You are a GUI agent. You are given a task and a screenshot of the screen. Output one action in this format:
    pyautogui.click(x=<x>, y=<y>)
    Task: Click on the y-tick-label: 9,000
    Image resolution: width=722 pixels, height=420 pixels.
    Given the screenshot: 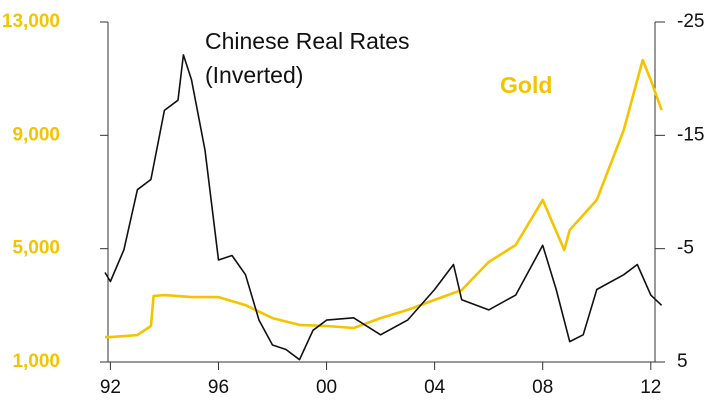 What is the action you would take?
    pyautogui.click(x=36, y=134)
    